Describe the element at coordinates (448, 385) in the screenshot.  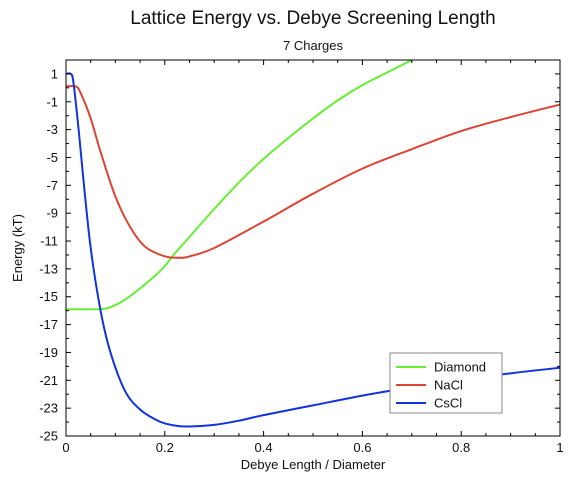
I see `legend-label-nacl: NaCl` at that location.